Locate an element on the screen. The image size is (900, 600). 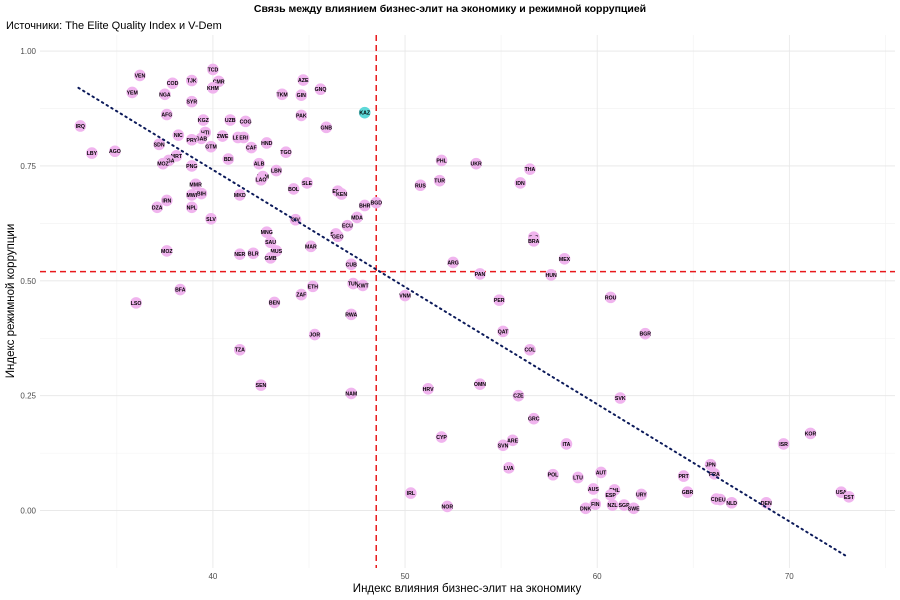
point-aze is located at coordinates (303, 80).